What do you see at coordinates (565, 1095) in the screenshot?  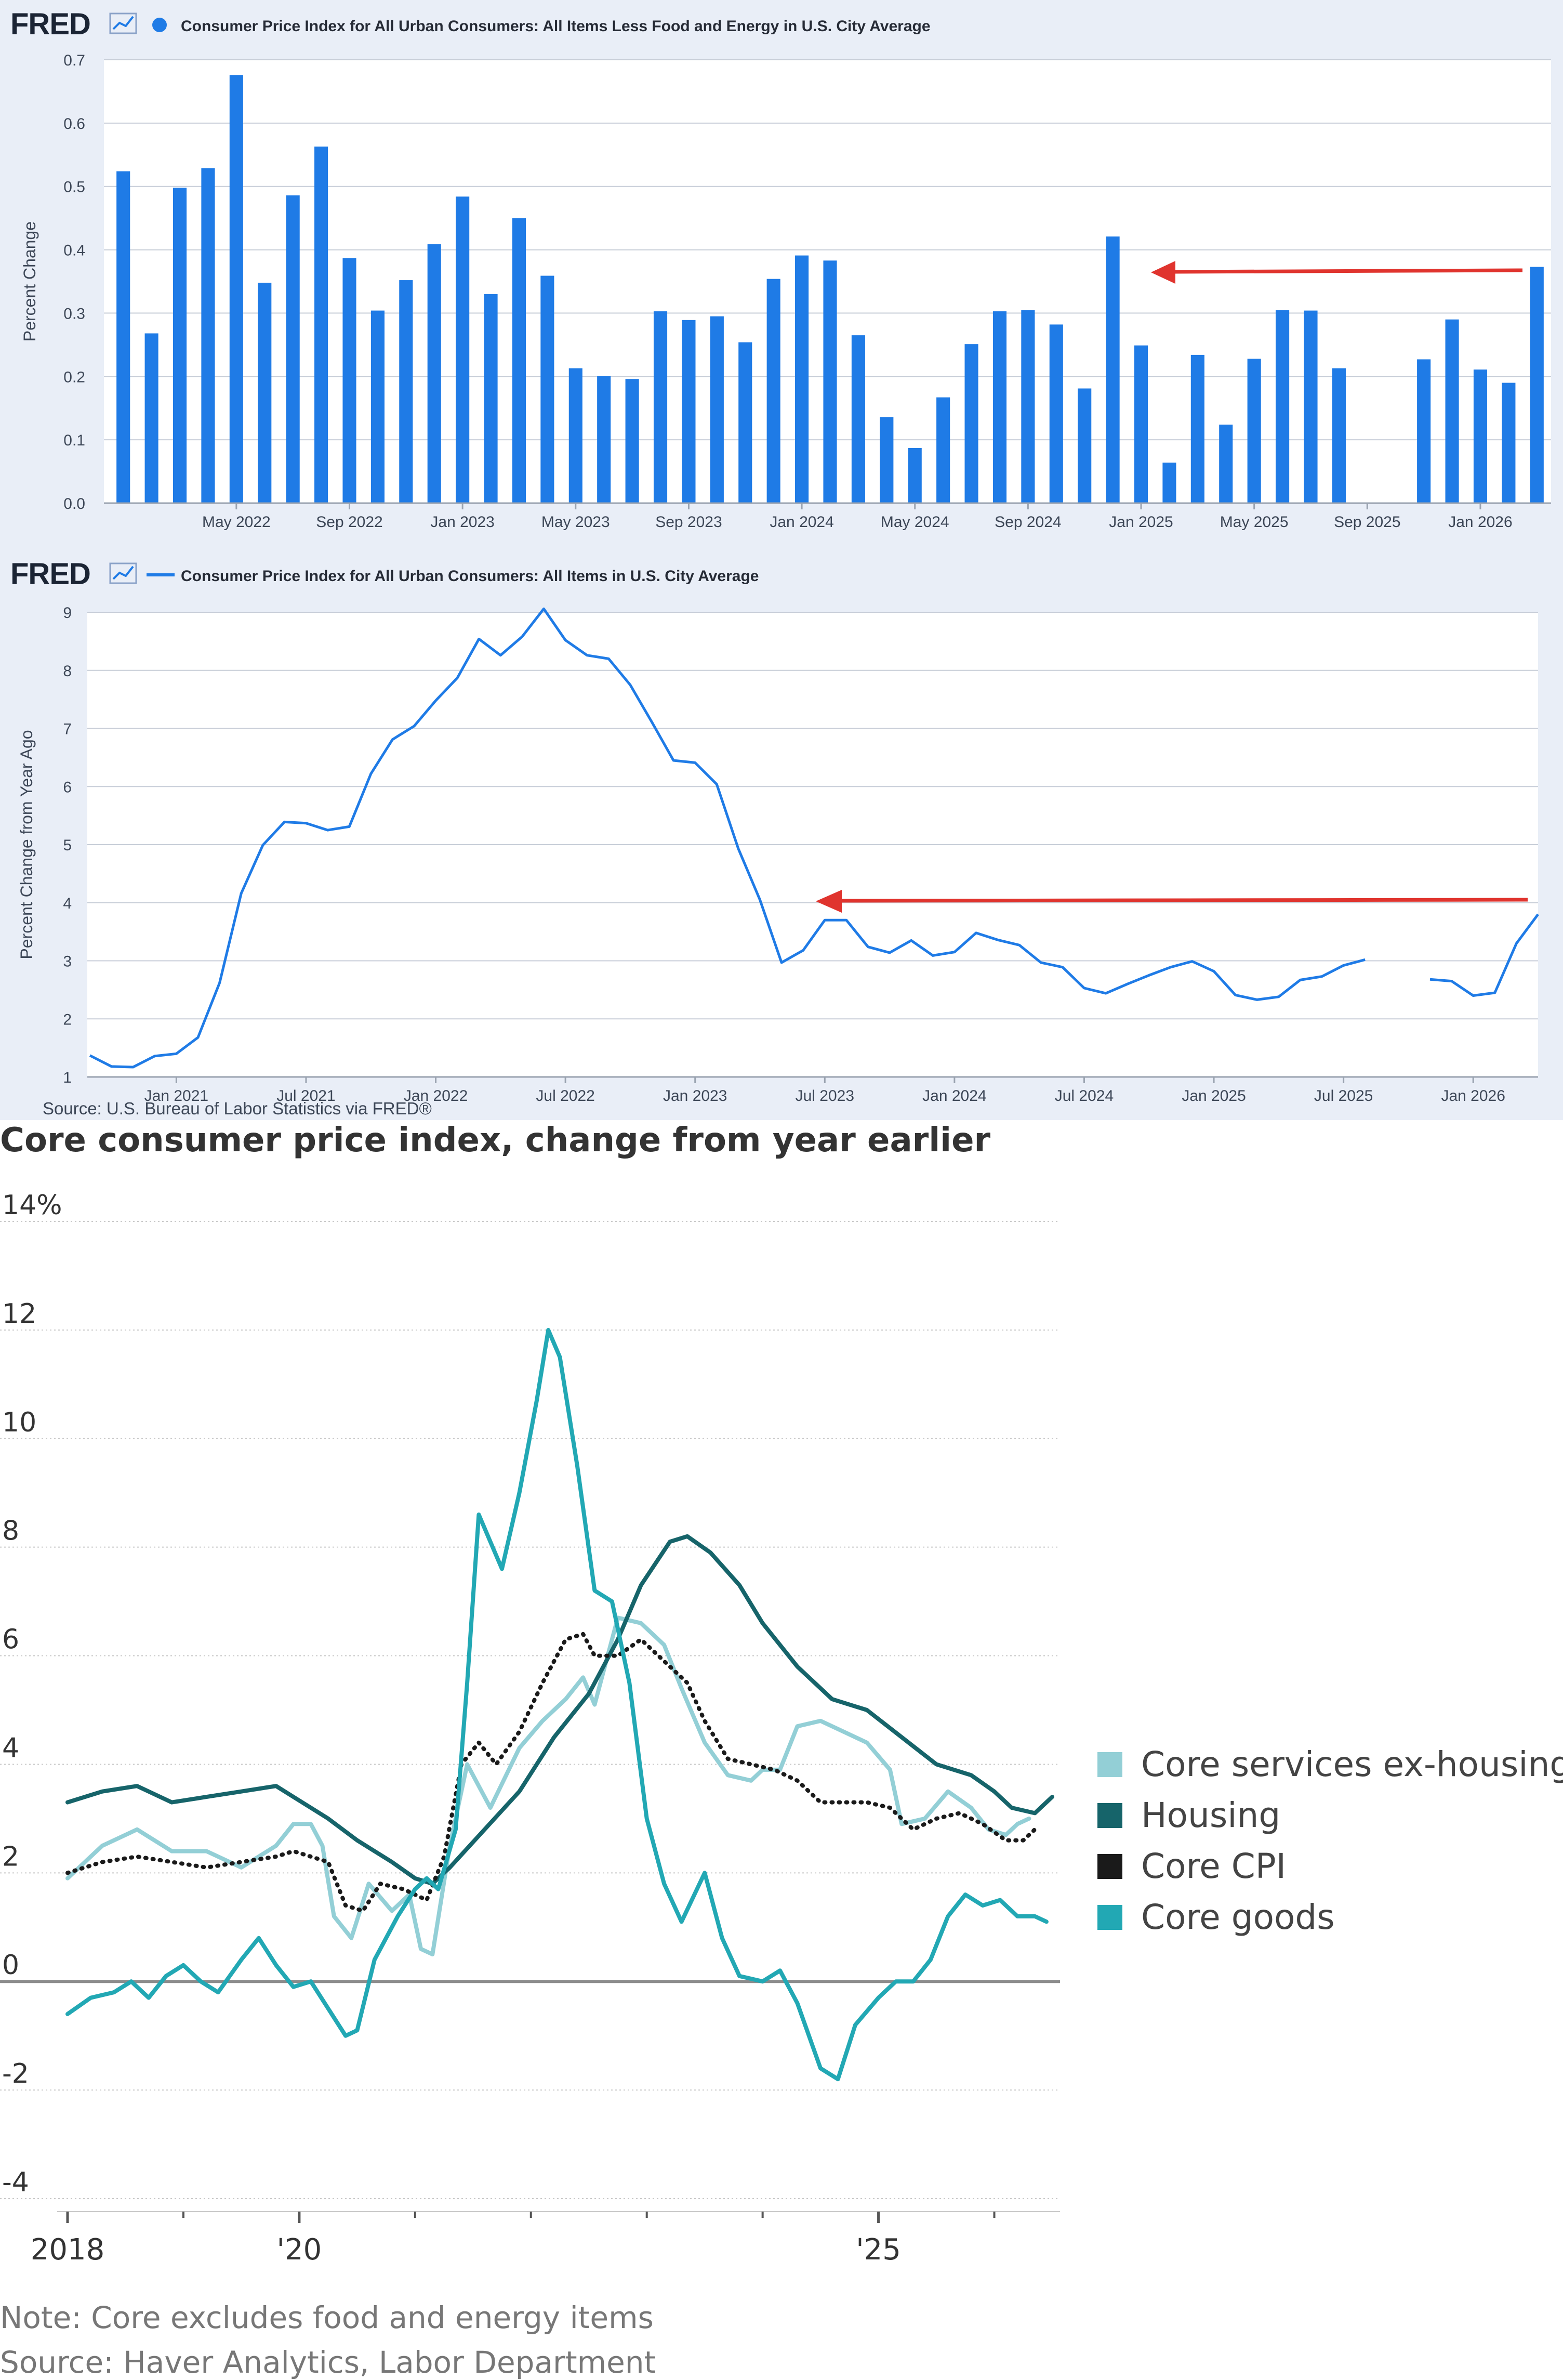 I see `x-tick-label: Jul 2022` at bounding box center [565, 1095].